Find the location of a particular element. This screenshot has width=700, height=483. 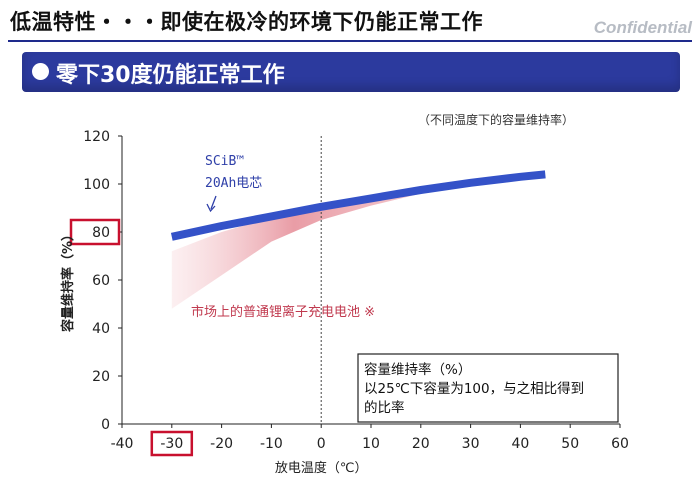

title-rule is located at coordinates (350, 41).